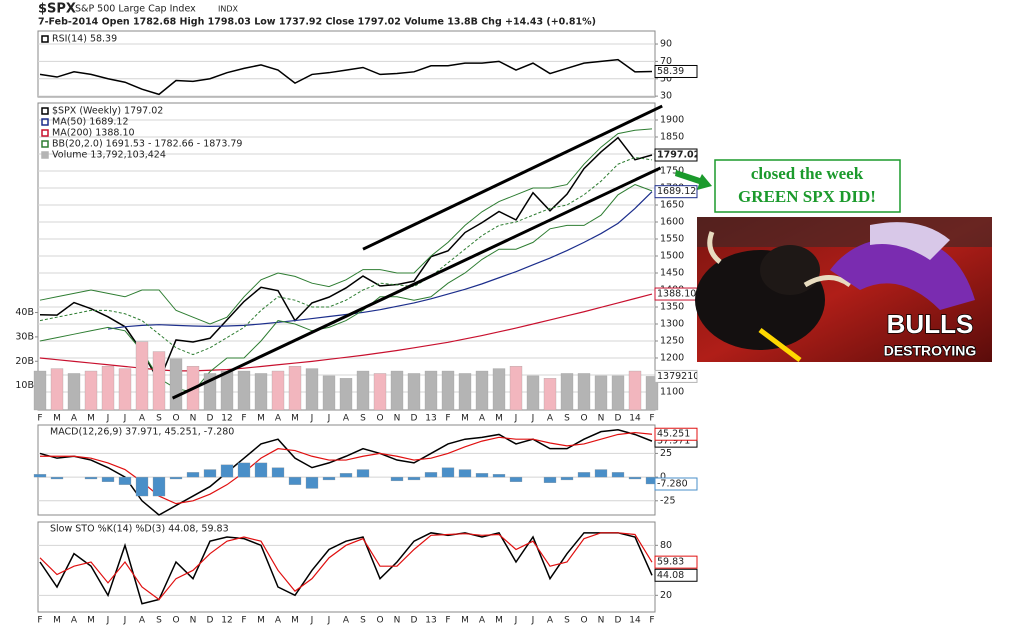 The height and width of the screenshot is (639, 1017). What do you see at coordinates (672, 255) in the screenshot?
I see `y-tick-label: 1500` at bounding box center [672, 255].